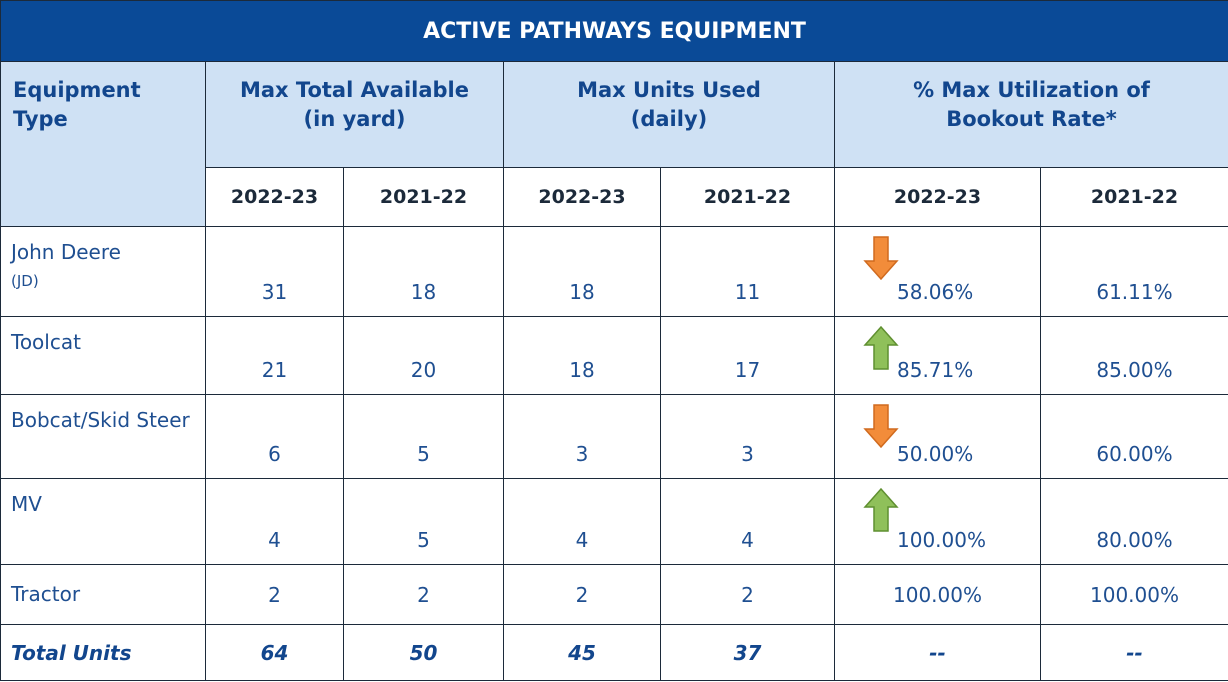 This screenshot has height=682, width=1228. What do you see at coordinates (423, 370) in the screenshot?
I see `value-text: 20` at bounding box center [423, 370].